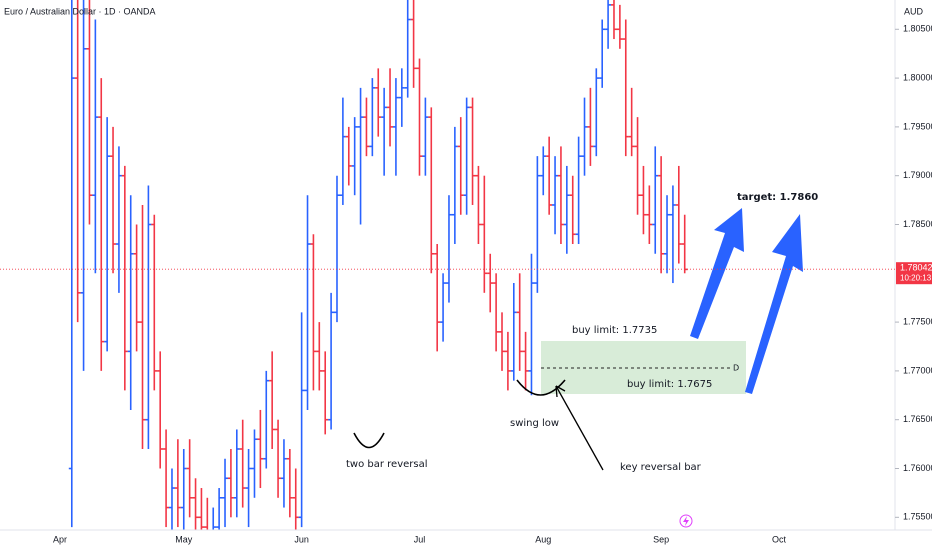  I want to click on y-tick-label: 1.79000, so click(917, 175).